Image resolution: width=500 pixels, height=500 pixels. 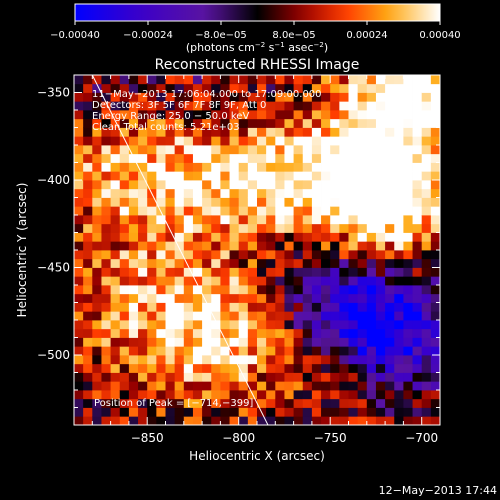 I want to click on x-tick-label: −800, so click(x=238, y=438).